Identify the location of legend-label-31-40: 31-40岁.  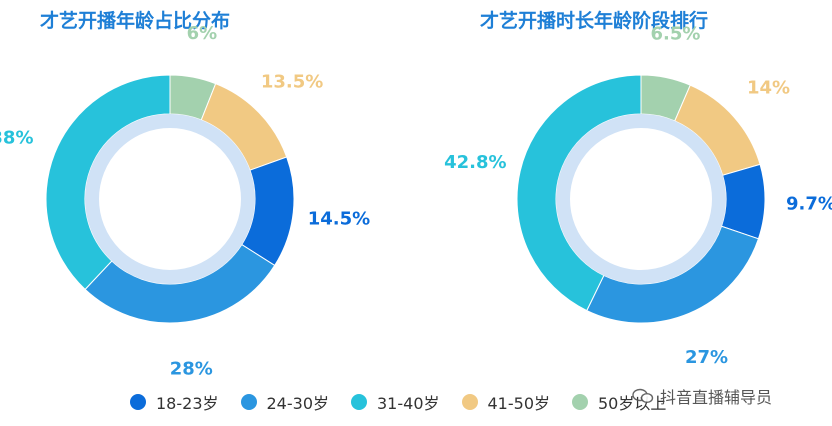
(408, 403).